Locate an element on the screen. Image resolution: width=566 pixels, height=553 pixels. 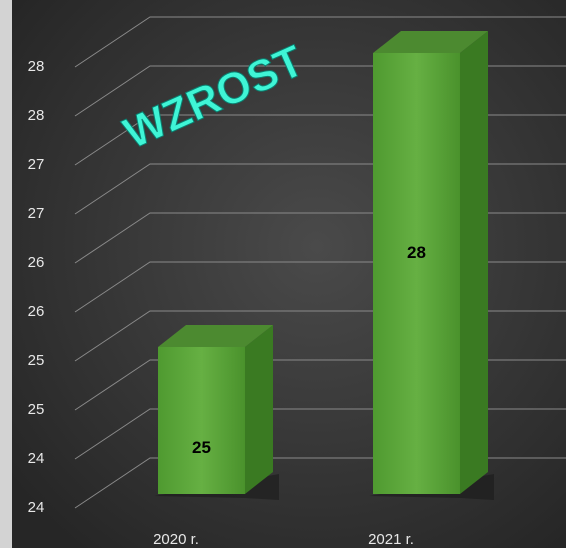
value-label: 25 is located at coordinates (201, 447).